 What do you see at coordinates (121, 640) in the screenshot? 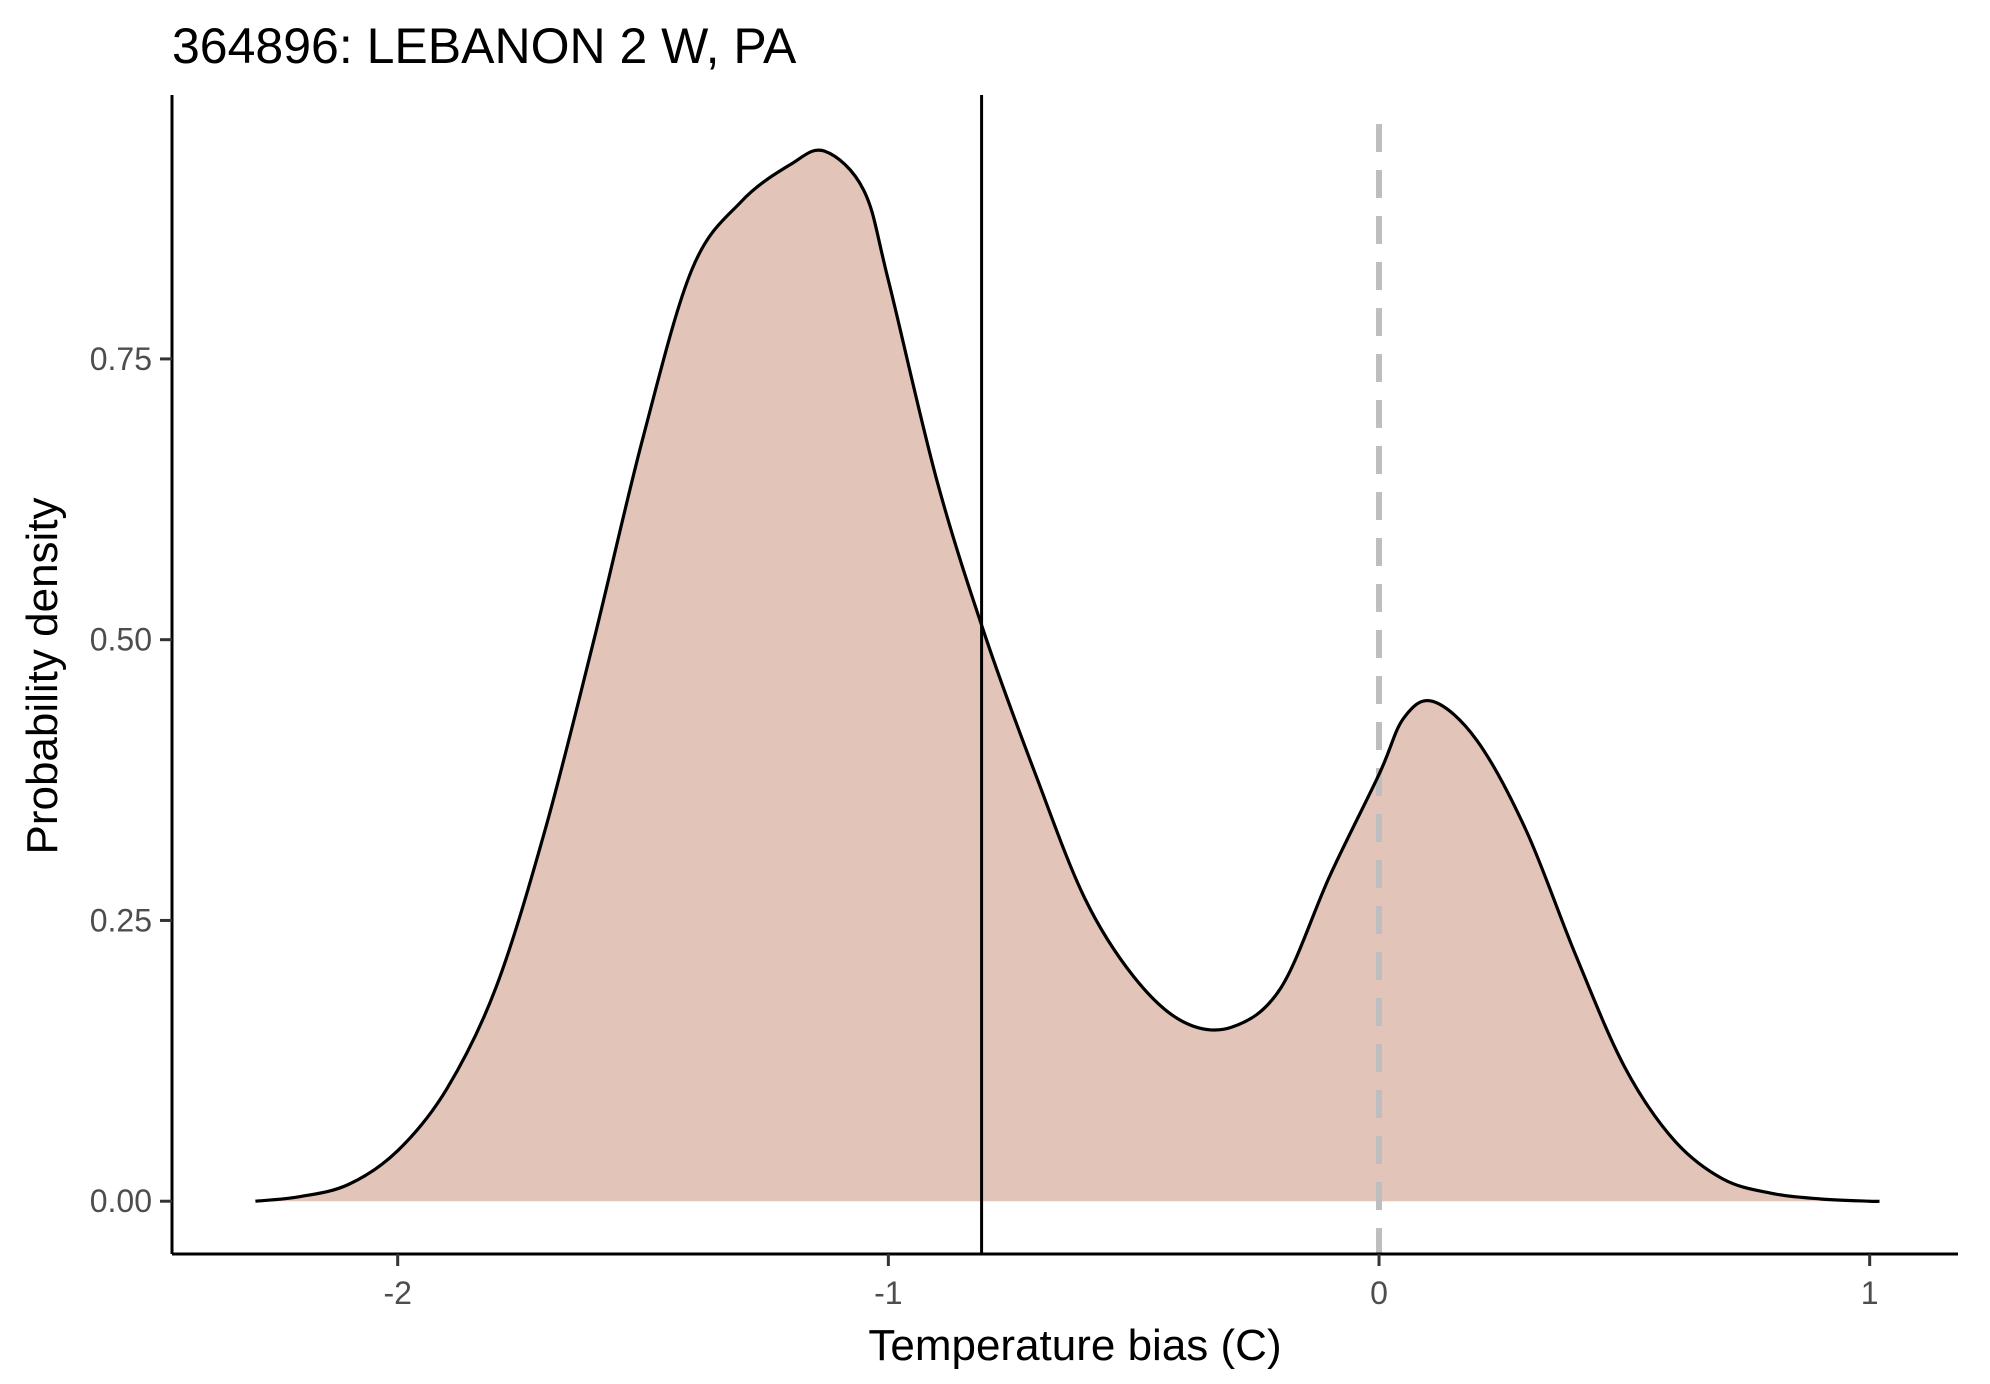
I see `y-tick-label: 0.50` at bounding box center [121, 640].